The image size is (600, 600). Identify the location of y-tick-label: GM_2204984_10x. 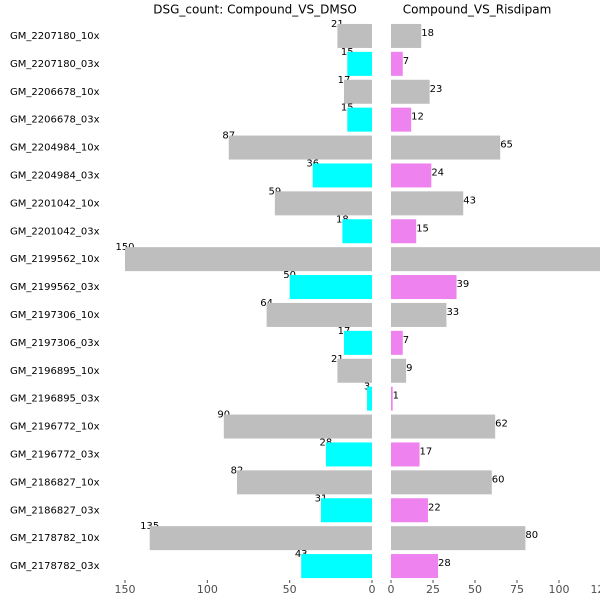
(55, 148).